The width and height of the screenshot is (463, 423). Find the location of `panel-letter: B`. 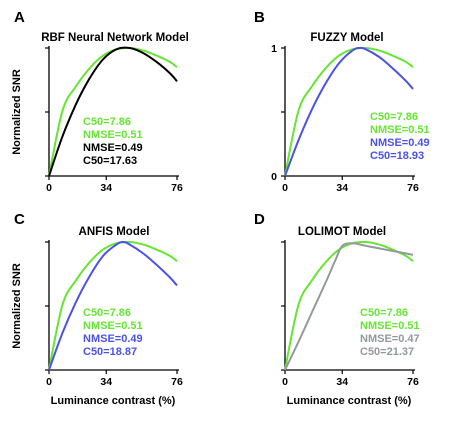

panel-letter: B is located at coordinates (259, 17).